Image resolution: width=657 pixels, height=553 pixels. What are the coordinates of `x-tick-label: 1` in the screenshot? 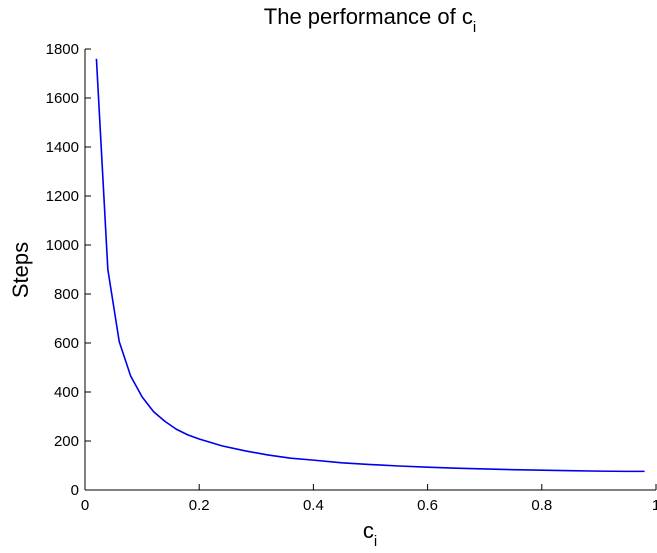 It's located at (654, 505).